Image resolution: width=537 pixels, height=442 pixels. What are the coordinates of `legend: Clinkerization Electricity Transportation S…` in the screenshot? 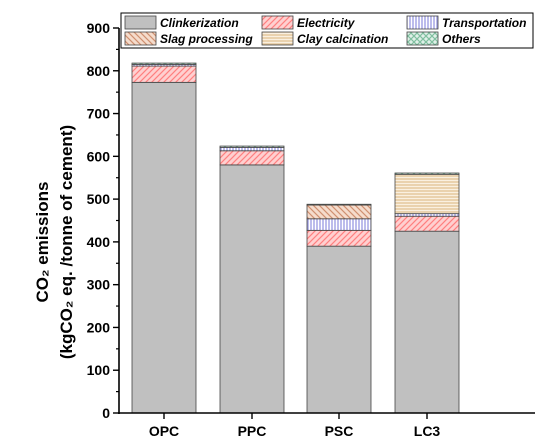 It's located at (327, 30).